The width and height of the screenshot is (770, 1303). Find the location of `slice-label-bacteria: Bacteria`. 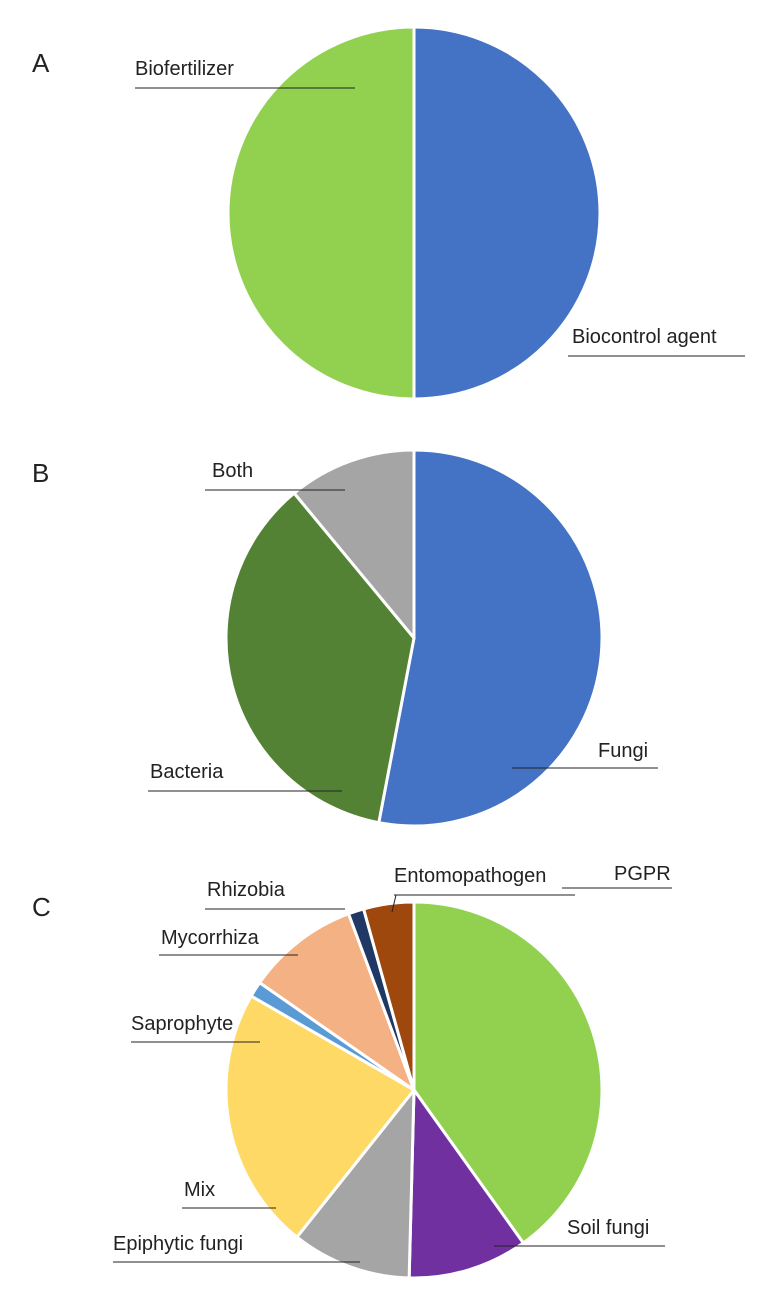

slice-label-bacteria: Bacteria is located at coordinates (187, 772).